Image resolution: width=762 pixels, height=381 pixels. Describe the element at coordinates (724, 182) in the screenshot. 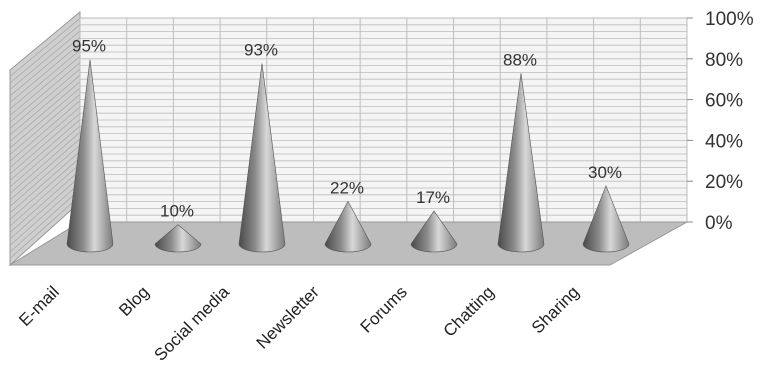

I see `y-tick-label: 20%` at that location.